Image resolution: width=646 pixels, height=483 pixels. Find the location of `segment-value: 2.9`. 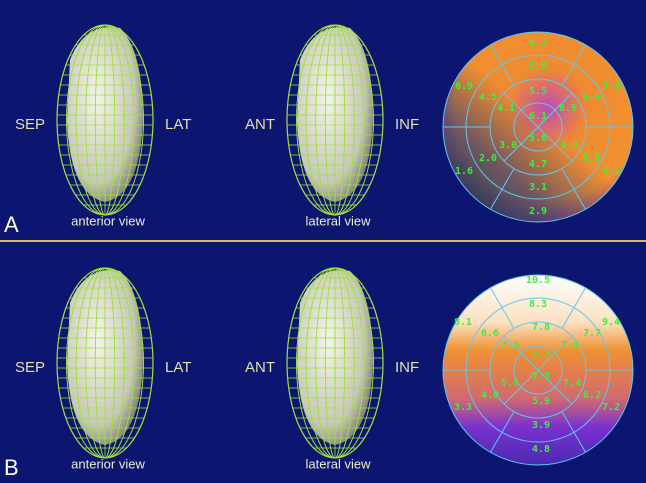

segment-value: 2.9 is located at coordinates (538, 211).